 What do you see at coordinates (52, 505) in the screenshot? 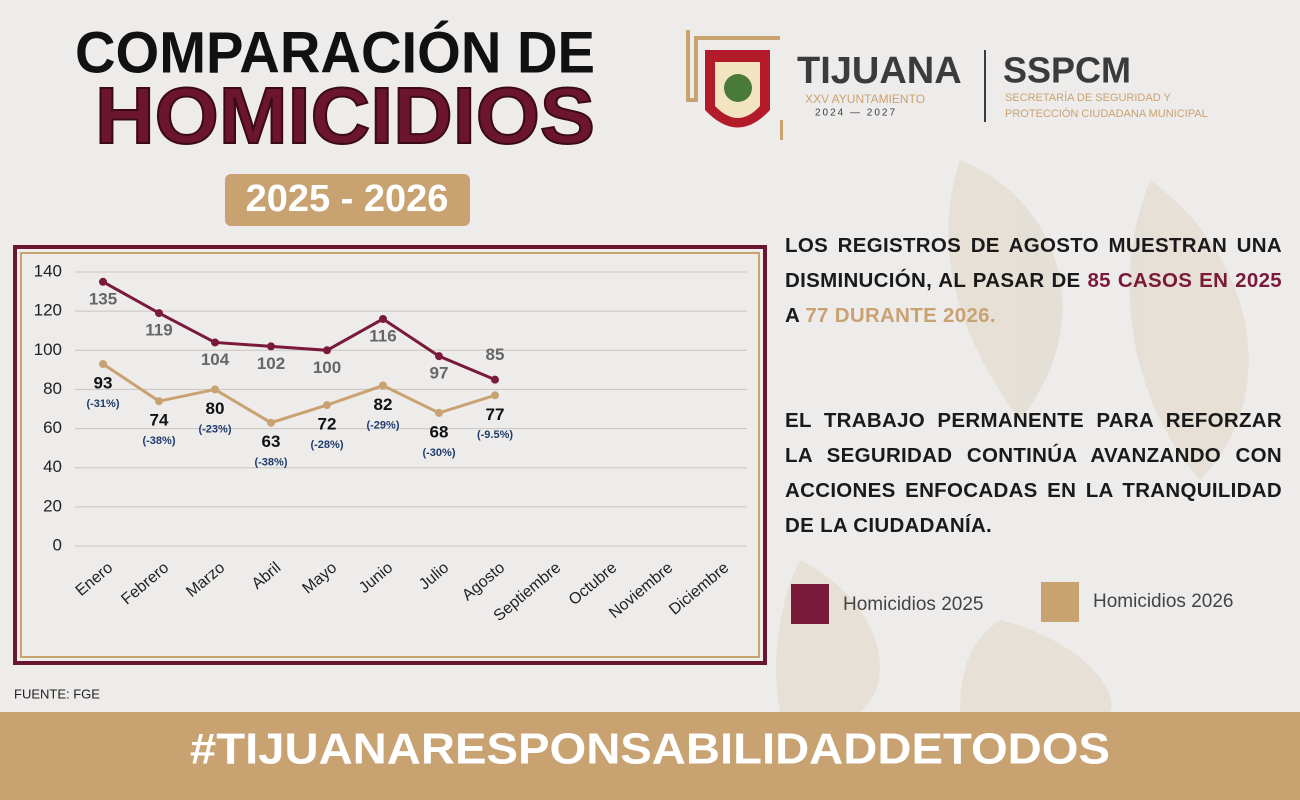
I see `y-tick-label: 20` at bounding box center [52, 505].